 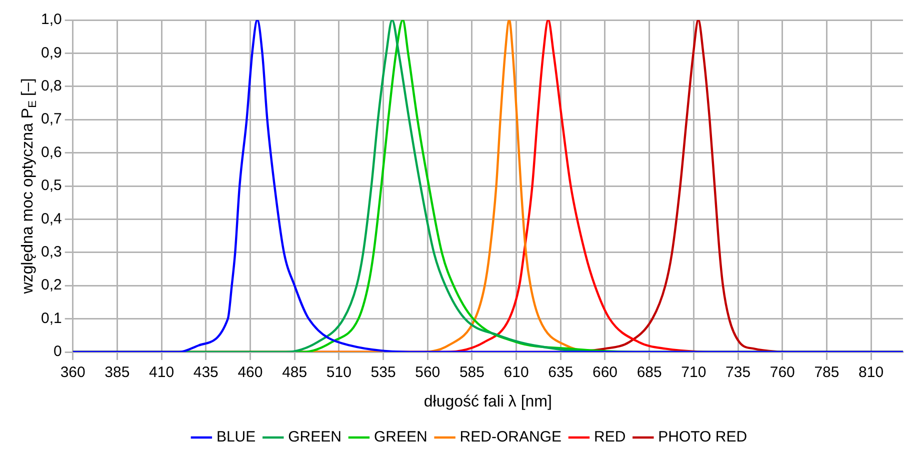 I want to click on x-tick-label: 410, so click(x=161, y=373).